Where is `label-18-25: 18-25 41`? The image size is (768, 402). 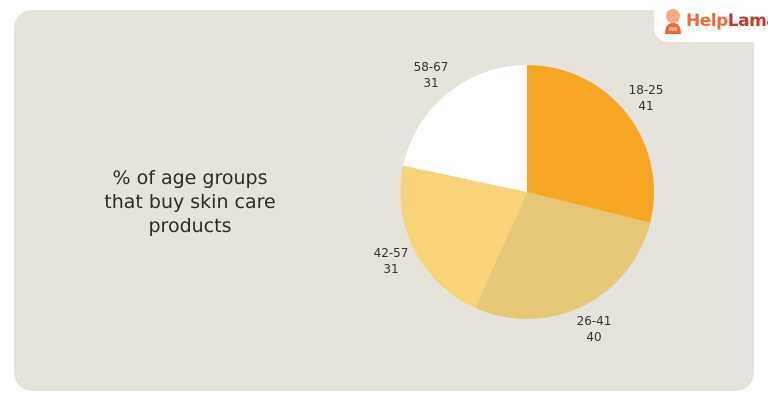 label-18-25: 18-25 41 is located at coordinates (646, 98).